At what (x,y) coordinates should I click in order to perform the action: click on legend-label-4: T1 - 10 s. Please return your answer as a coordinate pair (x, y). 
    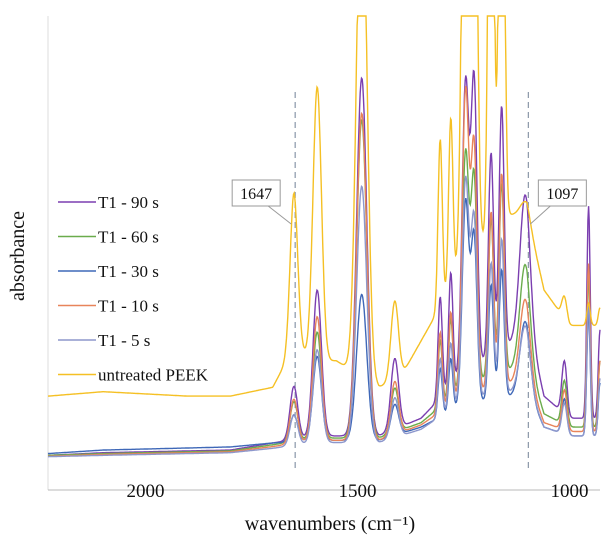
    Looking at the image, I should click on (128, 306).